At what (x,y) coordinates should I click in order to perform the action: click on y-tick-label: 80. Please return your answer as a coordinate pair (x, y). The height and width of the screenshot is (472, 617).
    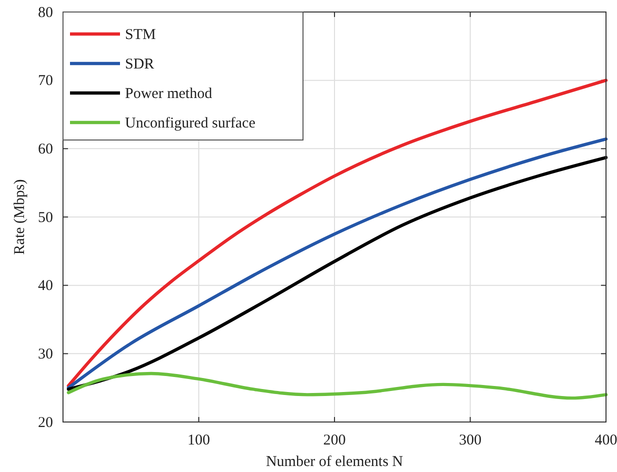
    Looking at the image, I should click on (45, 12).